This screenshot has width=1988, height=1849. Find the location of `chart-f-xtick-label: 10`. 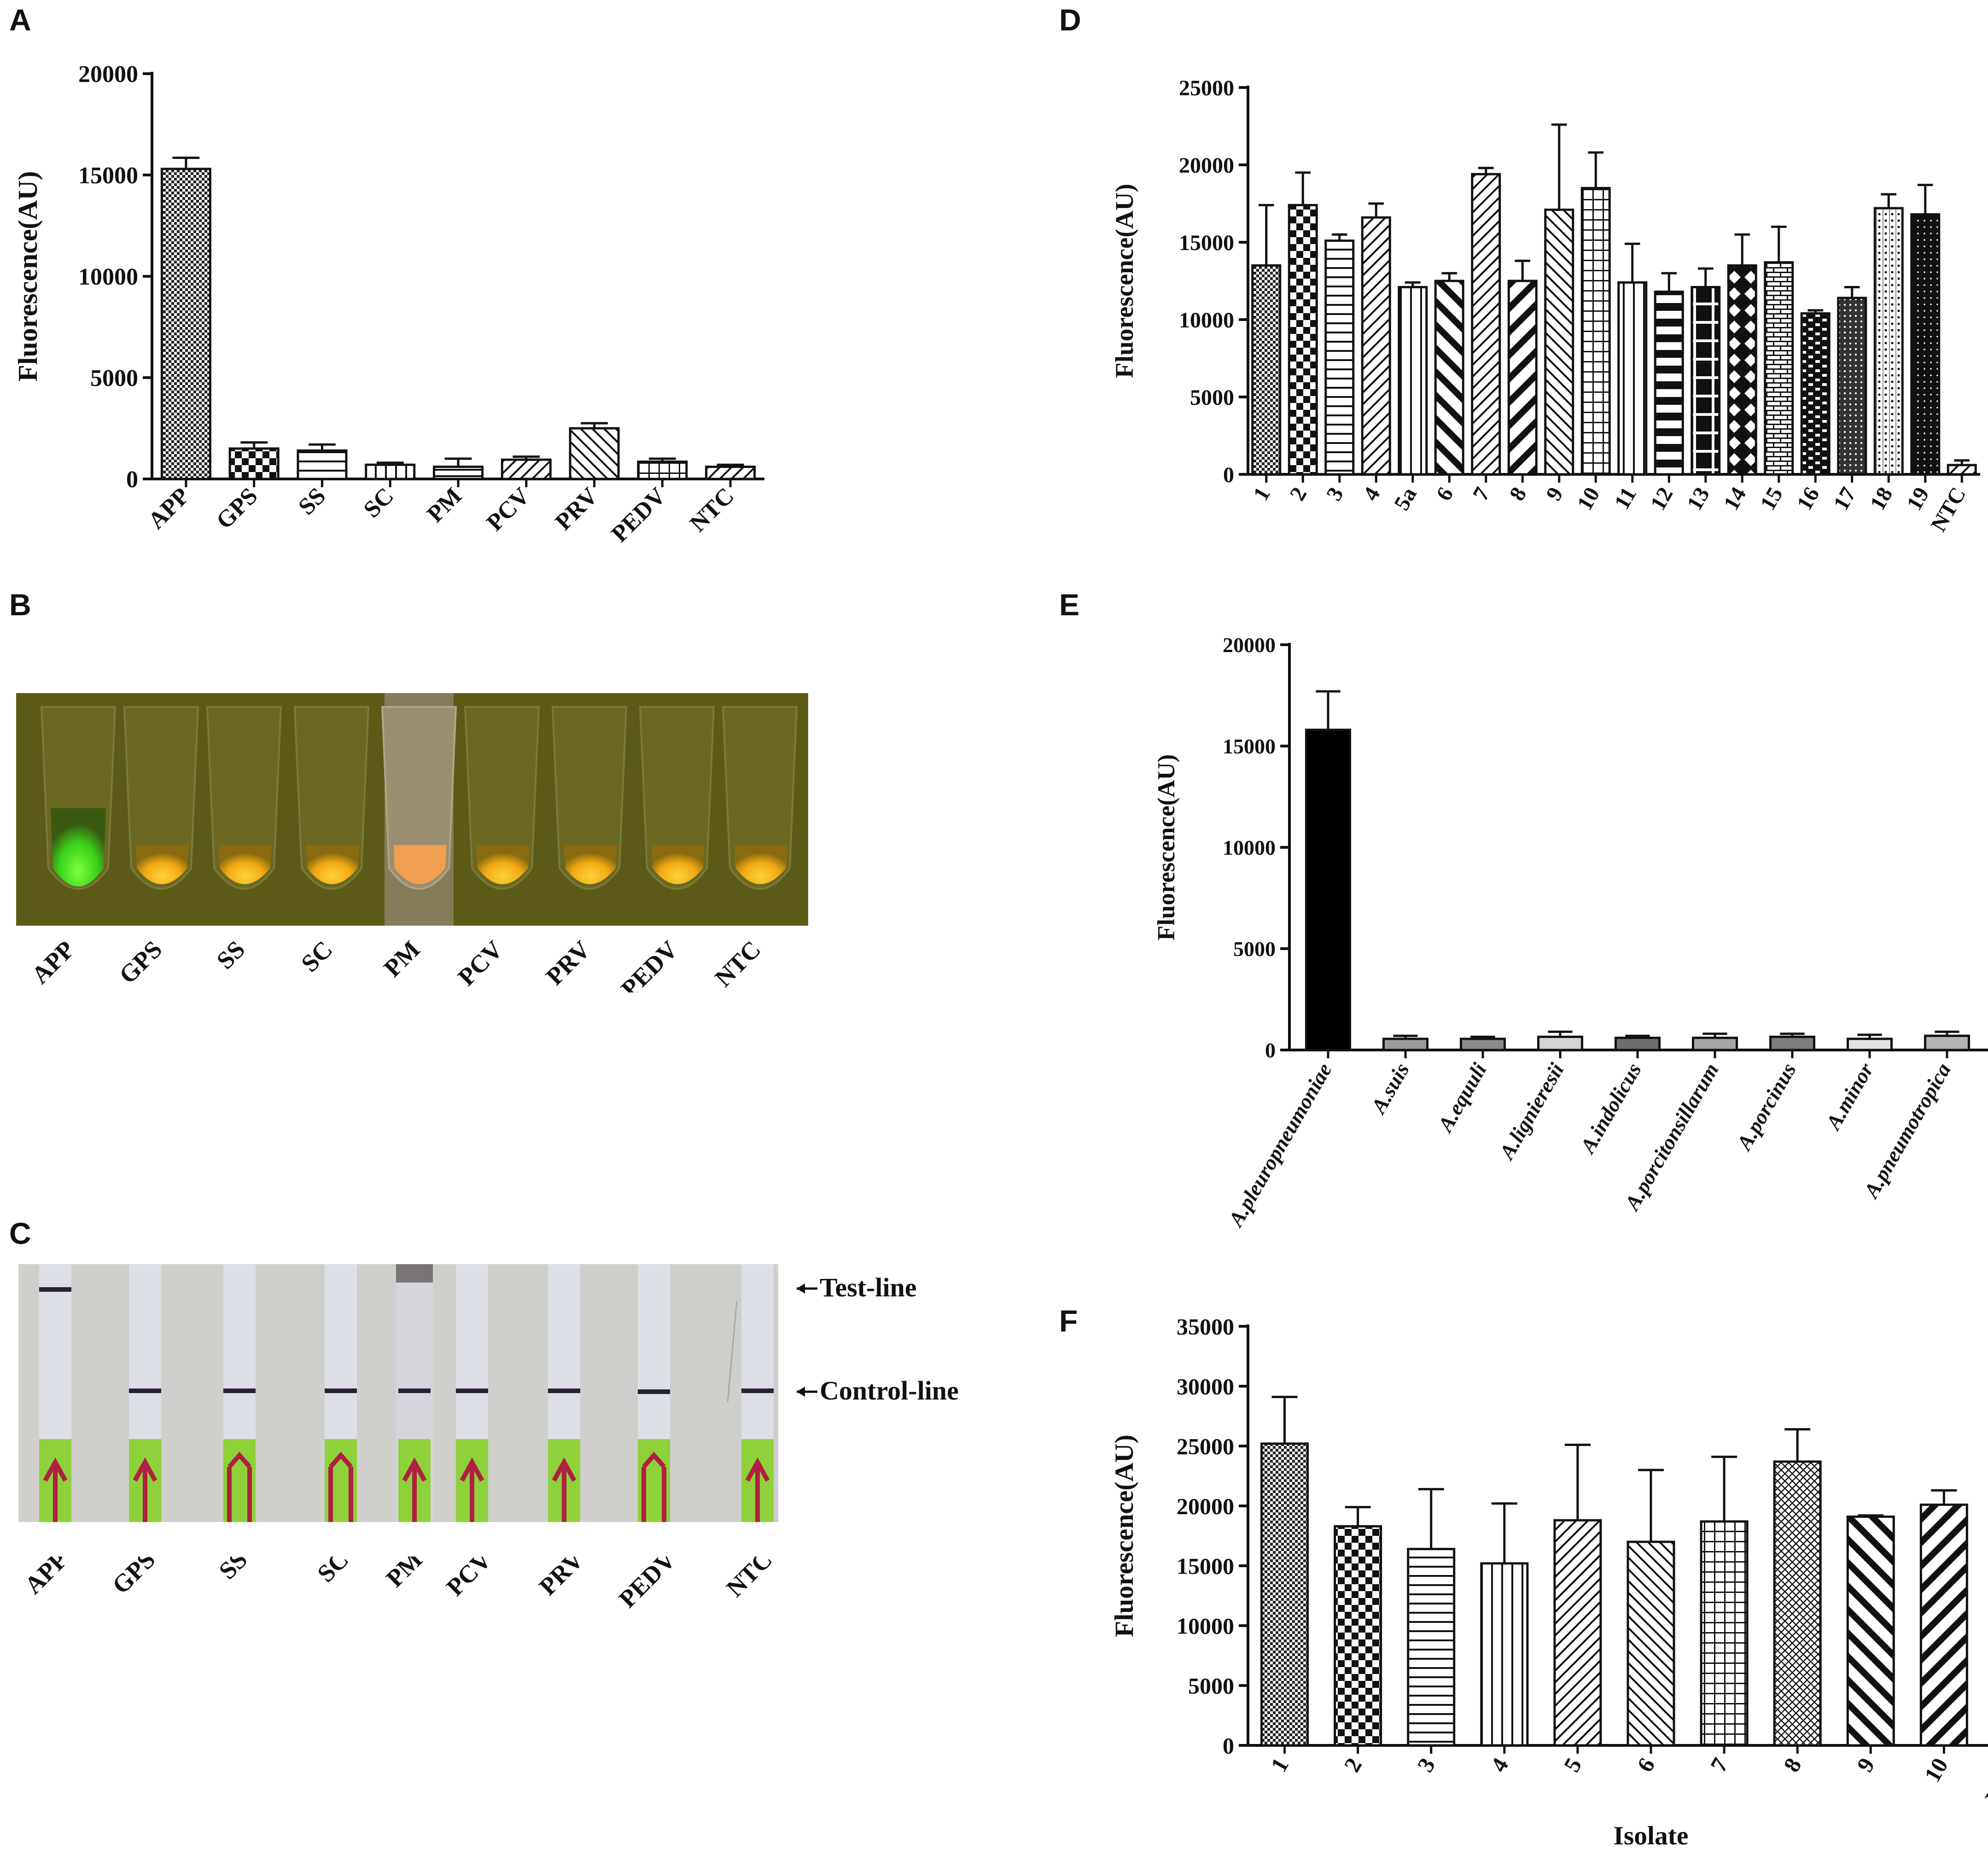

chart-f-xtick-label: 10 is located at coordinates (1936, 1770).